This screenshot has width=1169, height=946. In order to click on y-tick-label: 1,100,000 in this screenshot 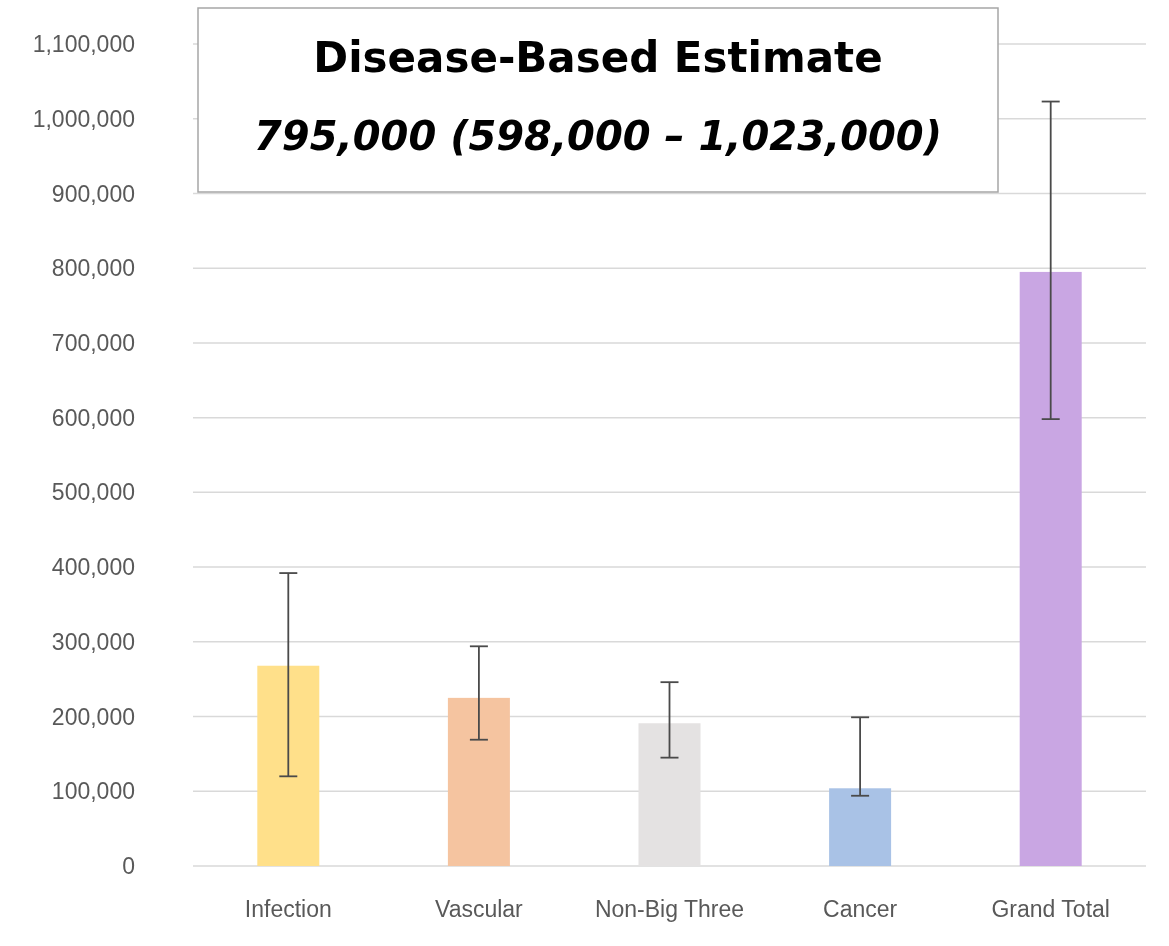, I will do `click(83, 44)`.